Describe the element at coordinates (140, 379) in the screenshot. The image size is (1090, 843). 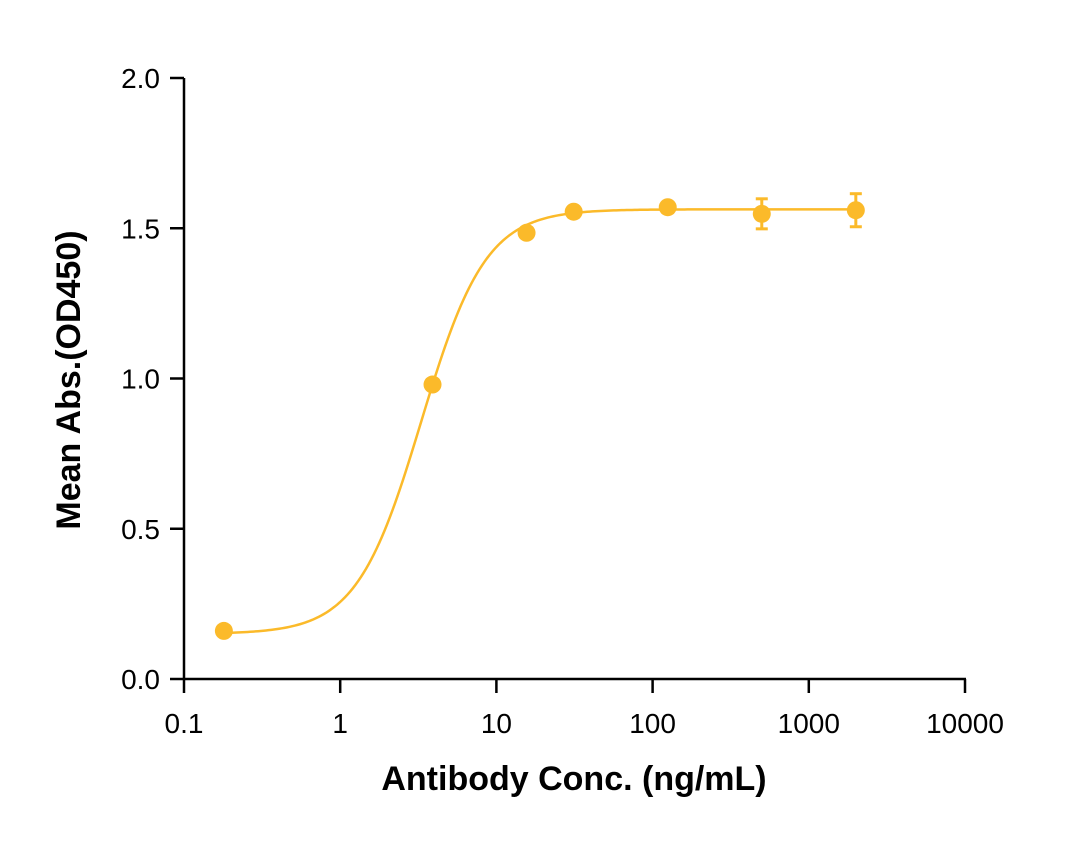
I see `y-tick-label: 1.0` at that location.